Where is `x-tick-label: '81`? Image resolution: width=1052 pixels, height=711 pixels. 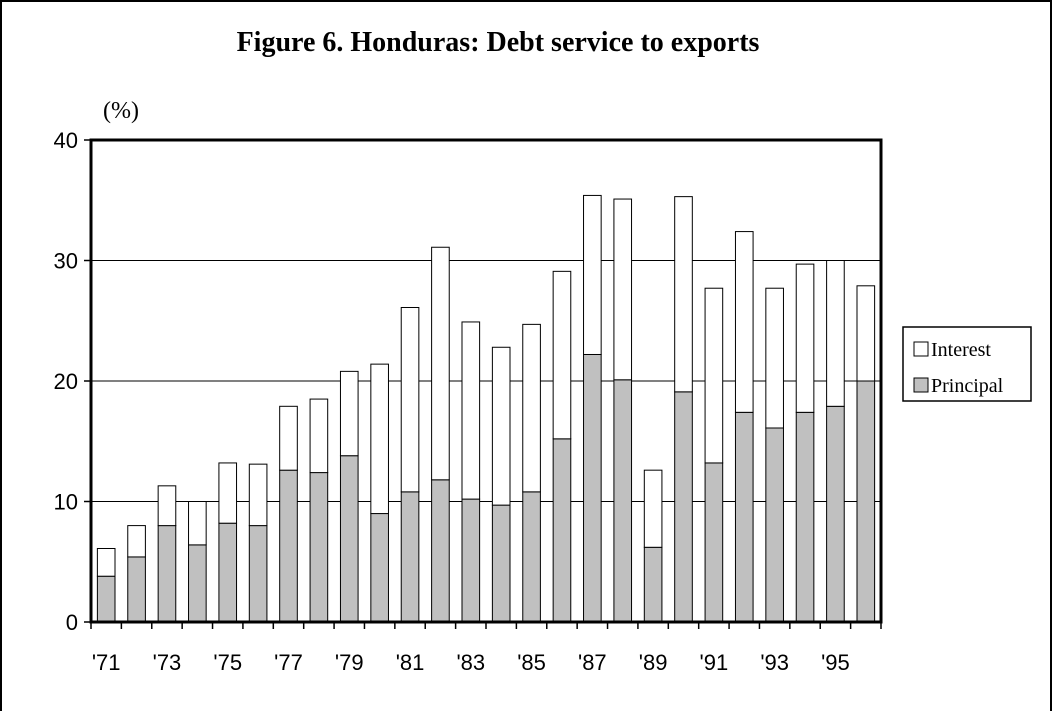
x-tick-label: '81 is located at coordinates (410, 662).